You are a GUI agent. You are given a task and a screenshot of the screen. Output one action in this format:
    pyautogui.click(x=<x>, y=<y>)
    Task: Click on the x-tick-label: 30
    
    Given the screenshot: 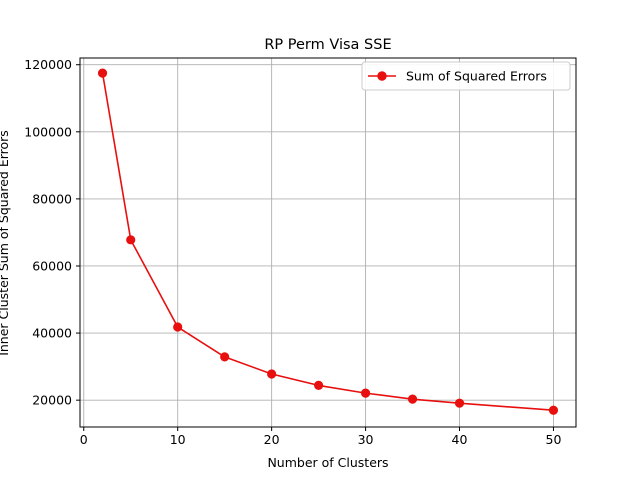 What is the action you would take?
    pyautogui.click(x=366, y=439)
    